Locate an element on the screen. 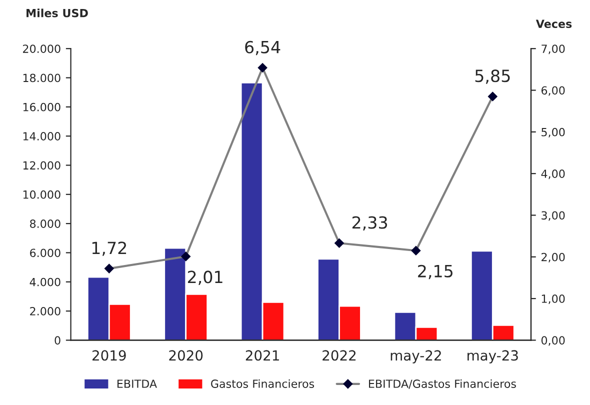 The image size is (590, 405). y2-axis-title: Veces is located at coordinates (554, 24).